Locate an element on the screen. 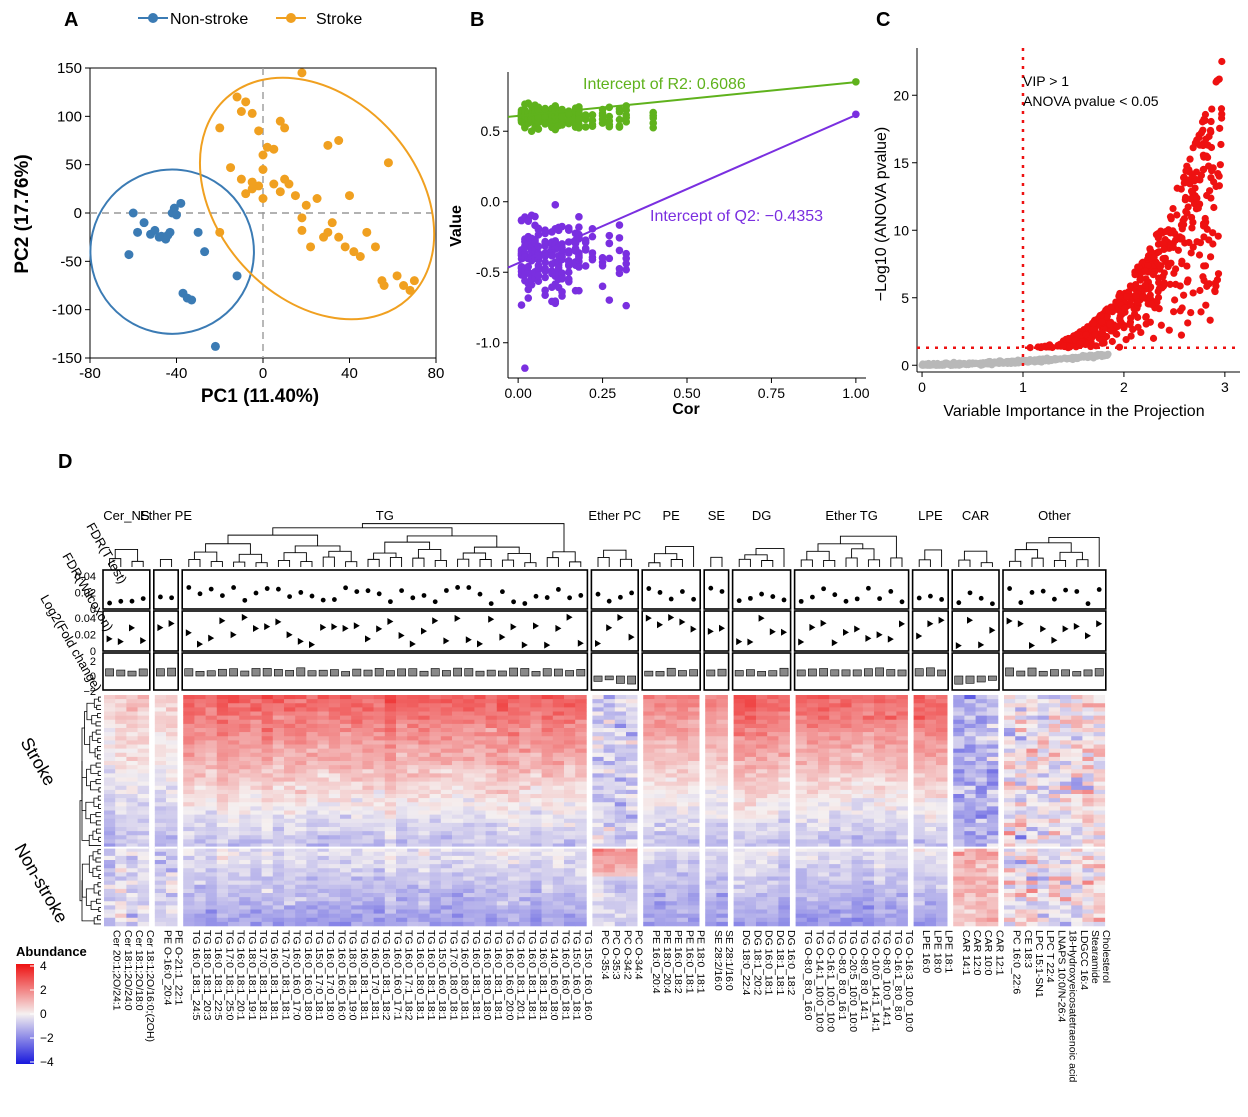 The image size is (1248, 1117). volcano-x-tick-label: 2 is located at coordinates (1124, 387).